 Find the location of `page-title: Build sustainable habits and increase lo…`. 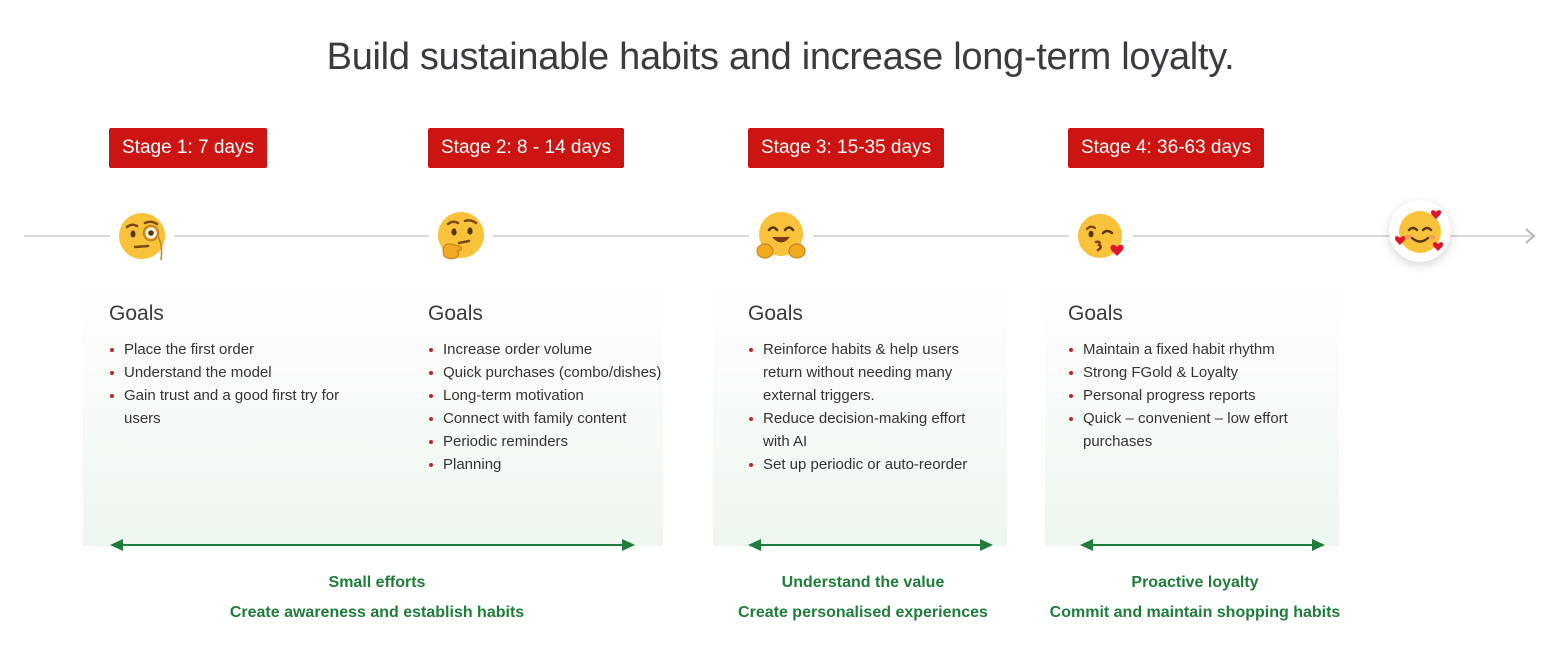

page-title: Build sustainable habits and increase lo… is located at coordinates (780, 57).